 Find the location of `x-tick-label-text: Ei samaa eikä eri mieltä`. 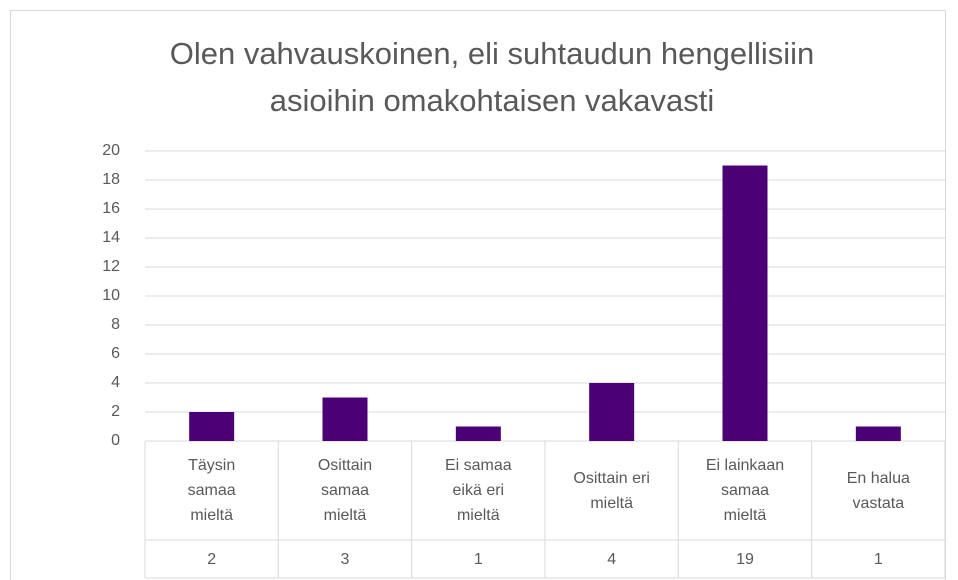

x-tick-label-text: Ei samaa eikä eri mieltä is located at coordinates (478, 490).